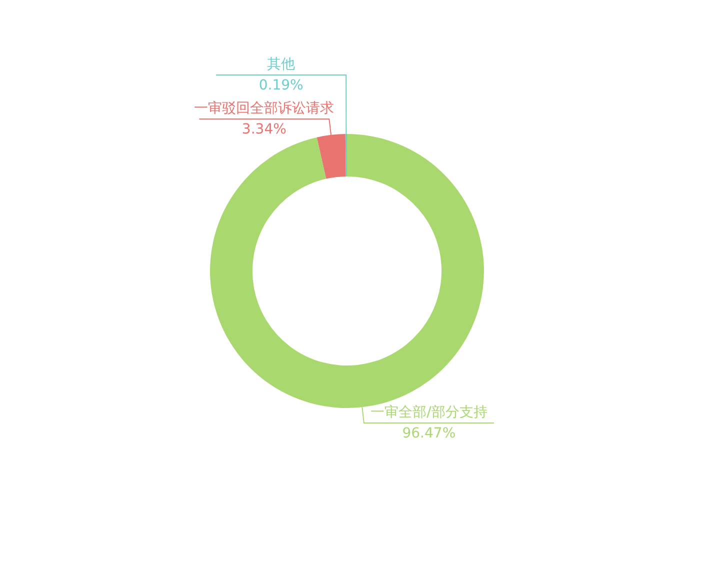 The image size is (701, 579). What do you see at coordinates (281, 64) in the screenshot?
I see `slice-label: 其他` at bounding box center [281, 64].